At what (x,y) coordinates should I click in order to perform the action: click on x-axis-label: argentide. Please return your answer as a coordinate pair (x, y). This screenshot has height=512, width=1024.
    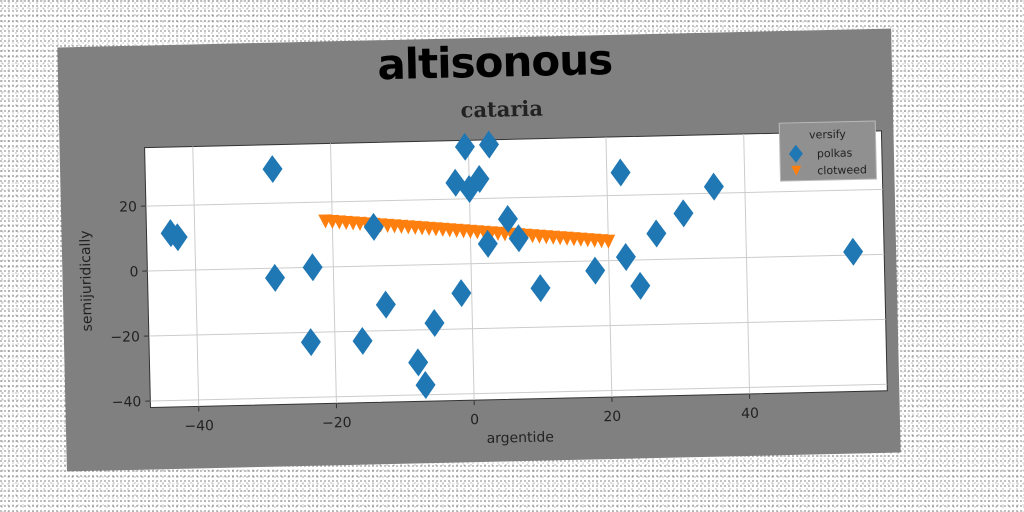
    Looking at the image, I should click on (520, 438).